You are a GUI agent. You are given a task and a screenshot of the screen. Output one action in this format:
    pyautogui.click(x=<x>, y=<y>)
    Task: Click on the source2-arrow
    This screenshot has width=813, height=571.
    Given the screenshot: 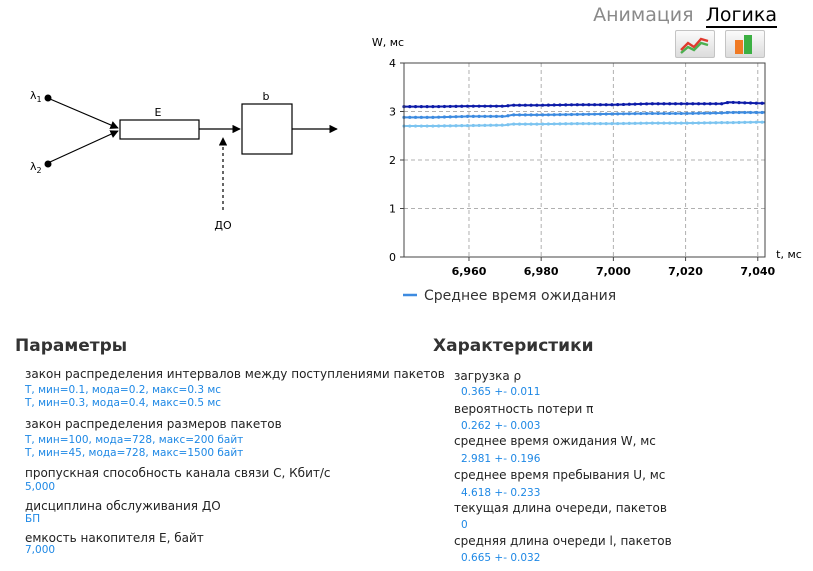 What is the action you would take?
    pyautogui.click(x=84, y=146)
    